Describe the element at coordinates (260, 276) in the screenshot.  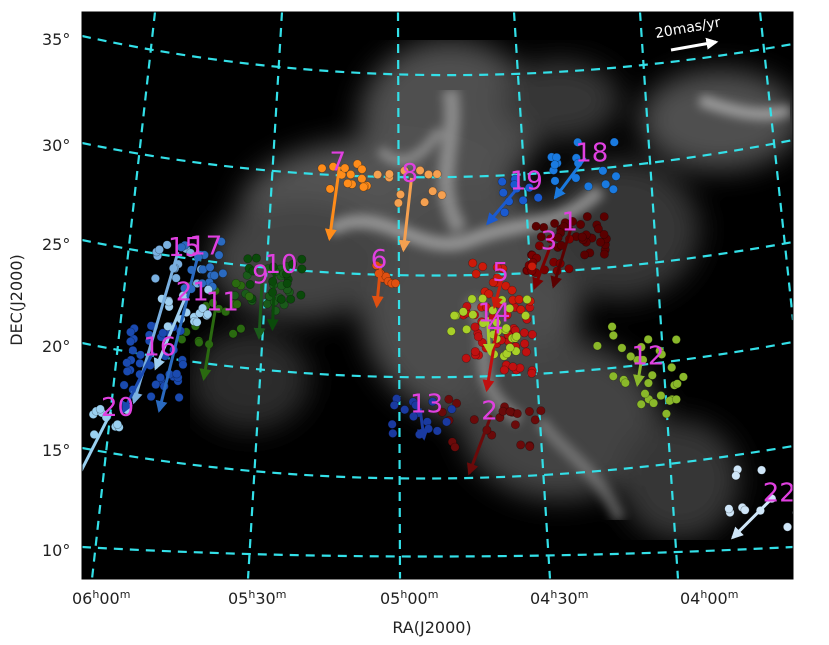
I see `group-label-9: 9` at that location.